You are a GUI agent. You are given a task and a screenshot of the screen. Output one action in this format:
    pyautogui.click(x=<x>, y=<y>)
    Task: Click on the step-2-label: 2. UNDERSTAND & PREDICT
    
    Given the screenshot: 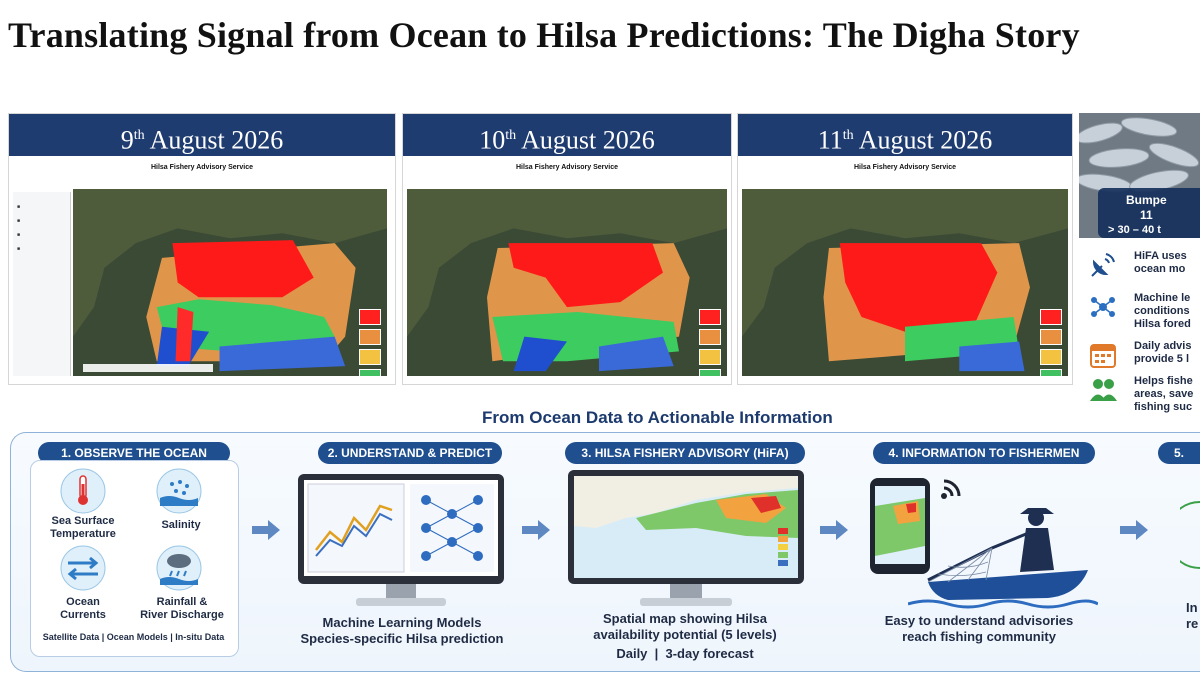 What is the action you would take?
    pyautogui.click(x=410, y=453)
    